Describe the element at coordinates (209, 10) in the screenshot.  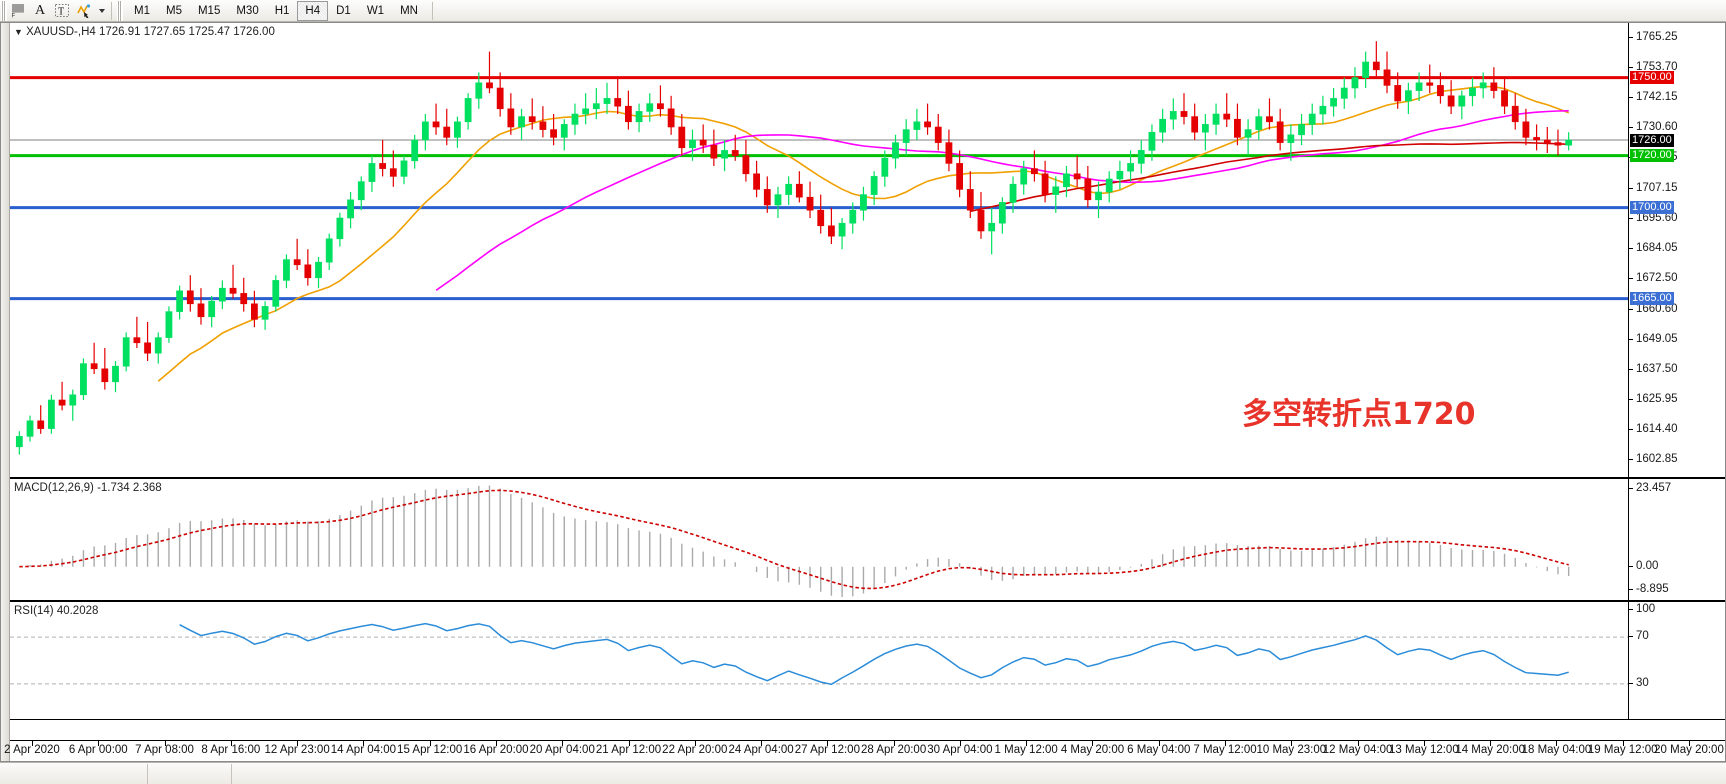
I see `timeframe-m15: M15` at that location.